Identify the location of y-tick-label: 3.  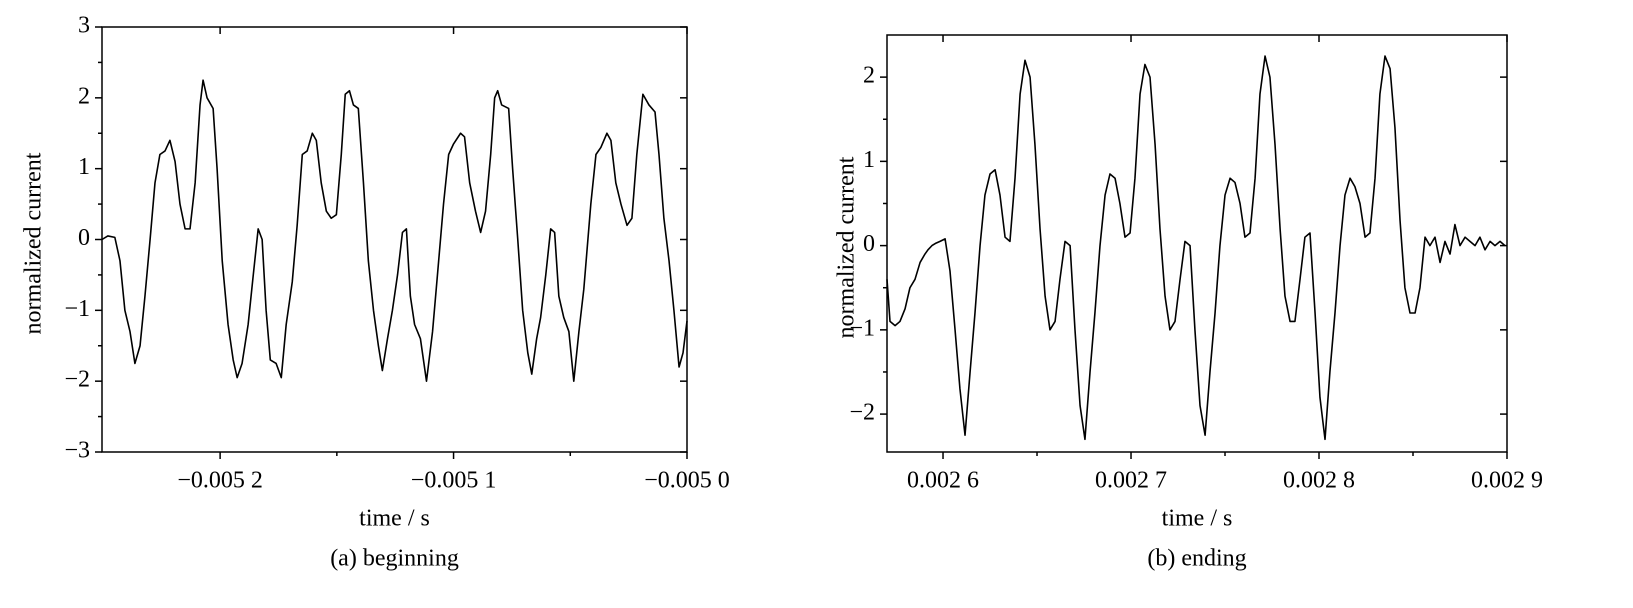
(84, 26).